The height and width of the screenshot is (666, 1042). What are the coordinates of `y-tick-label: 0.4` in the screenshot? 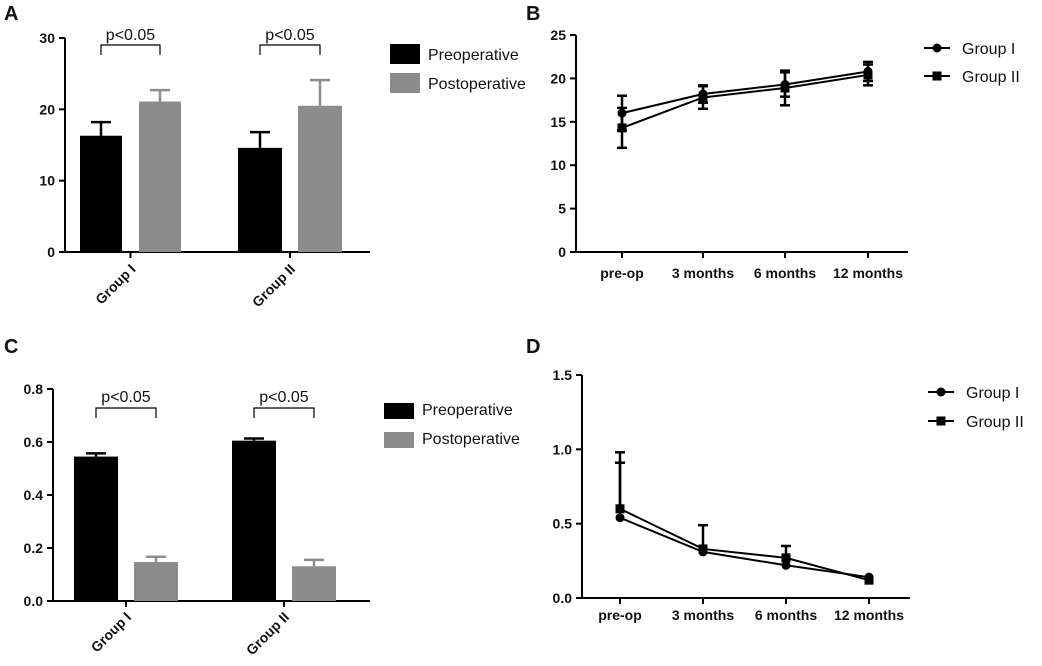 It's located at (34, 495).